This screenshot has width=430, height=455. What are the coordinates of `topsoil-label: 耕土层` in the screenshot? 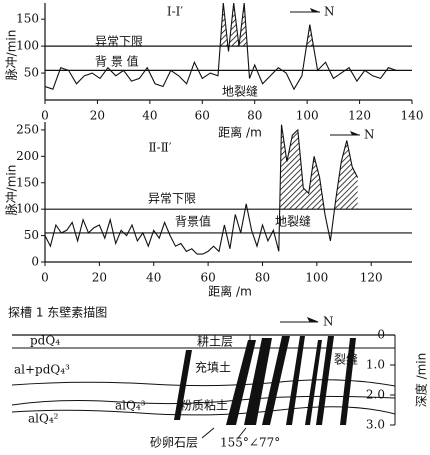 It's located at (215, 341).